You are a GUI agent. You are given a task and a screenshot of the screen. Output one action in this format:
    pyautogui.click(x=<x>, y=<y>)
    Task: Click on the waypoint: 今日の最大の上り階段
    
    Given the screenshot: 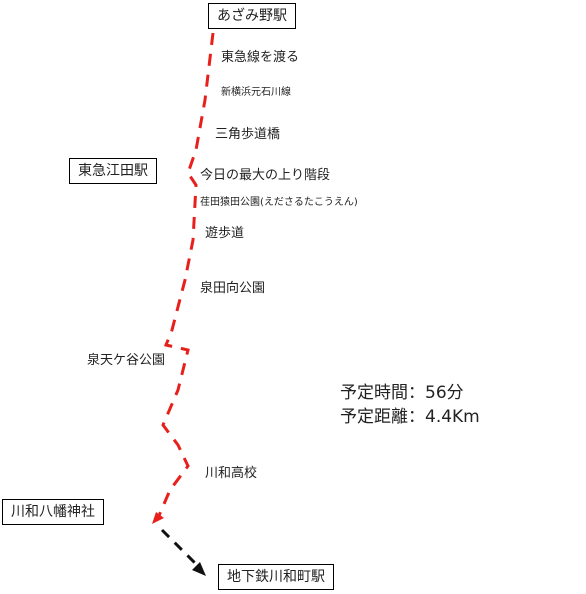 What is the action you would take?
    pyautogui.click(x=265, y=175)
    